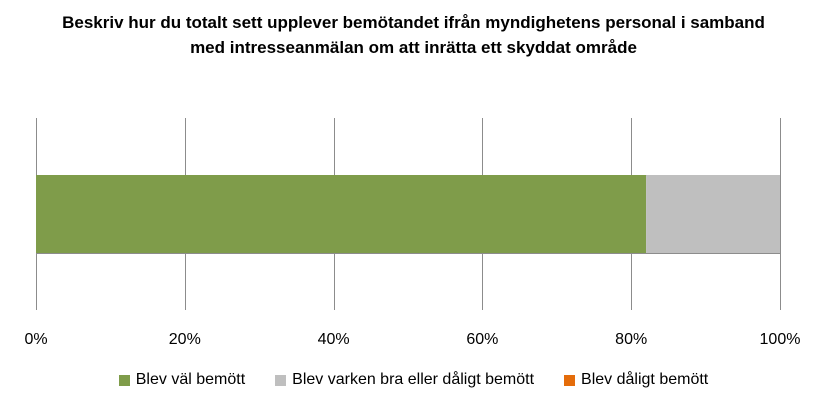  What do you see at coordinates (35, 339) in the screenshot?
I see `x-tick-label-0: 0%` at bounding box center [35, 339].